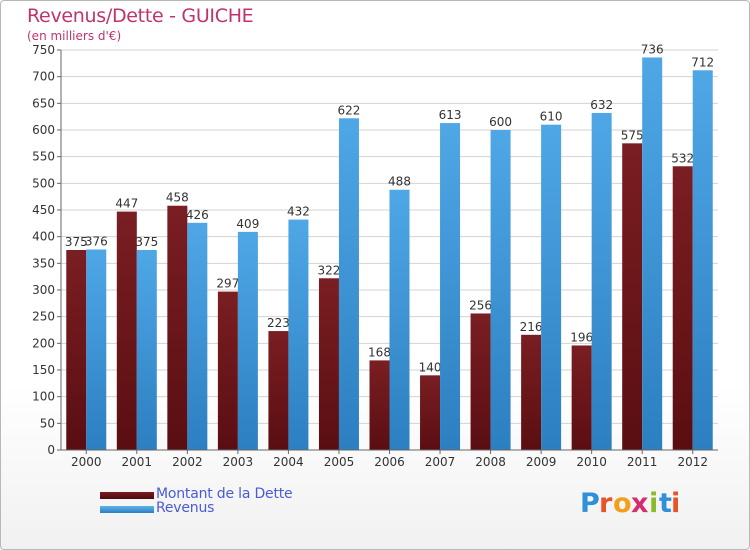  What do you see at coordinates (43, 263) in the screenshot?
I see `y-tick-label: 350` at bounding box center [43, 263].